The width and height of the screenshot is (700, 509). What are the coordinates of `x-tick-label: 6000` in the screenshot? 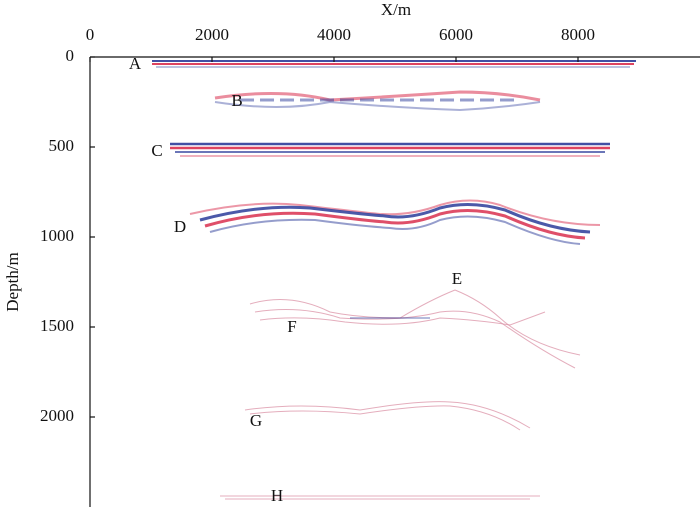 It's located at (456, 34).